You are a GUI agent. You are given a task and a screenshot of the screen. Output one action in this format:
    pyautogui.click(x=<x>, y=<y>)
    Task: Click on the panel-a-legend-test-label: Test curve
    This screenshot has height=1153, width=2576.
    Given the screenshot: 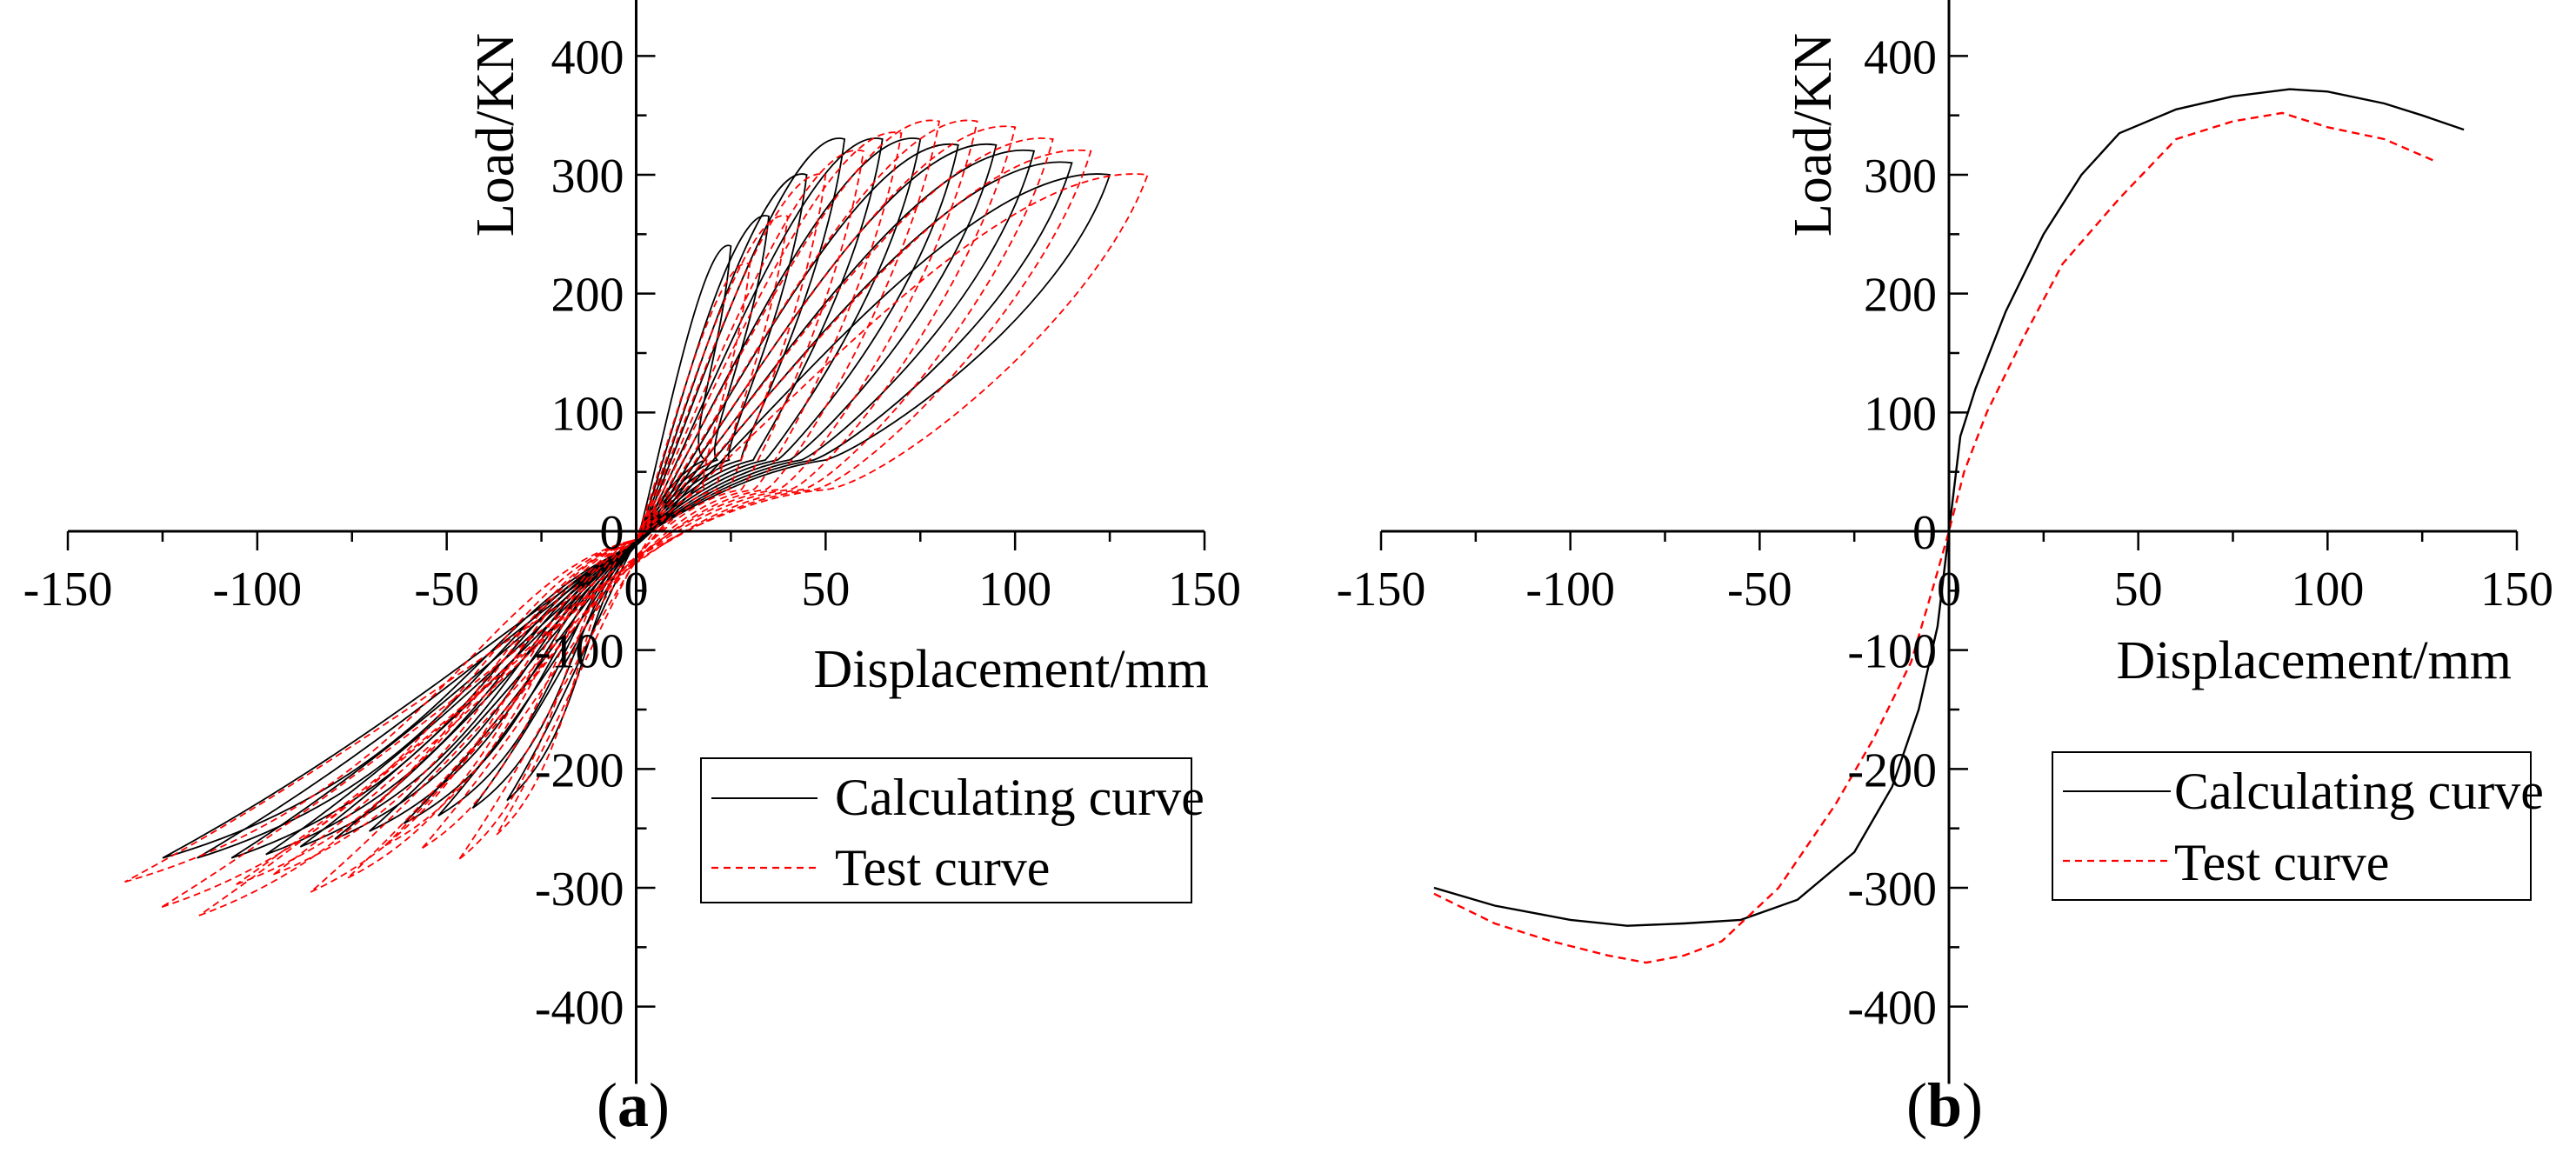 What is the action you would take?
    pyautogui.click(x=942, y=867)
    